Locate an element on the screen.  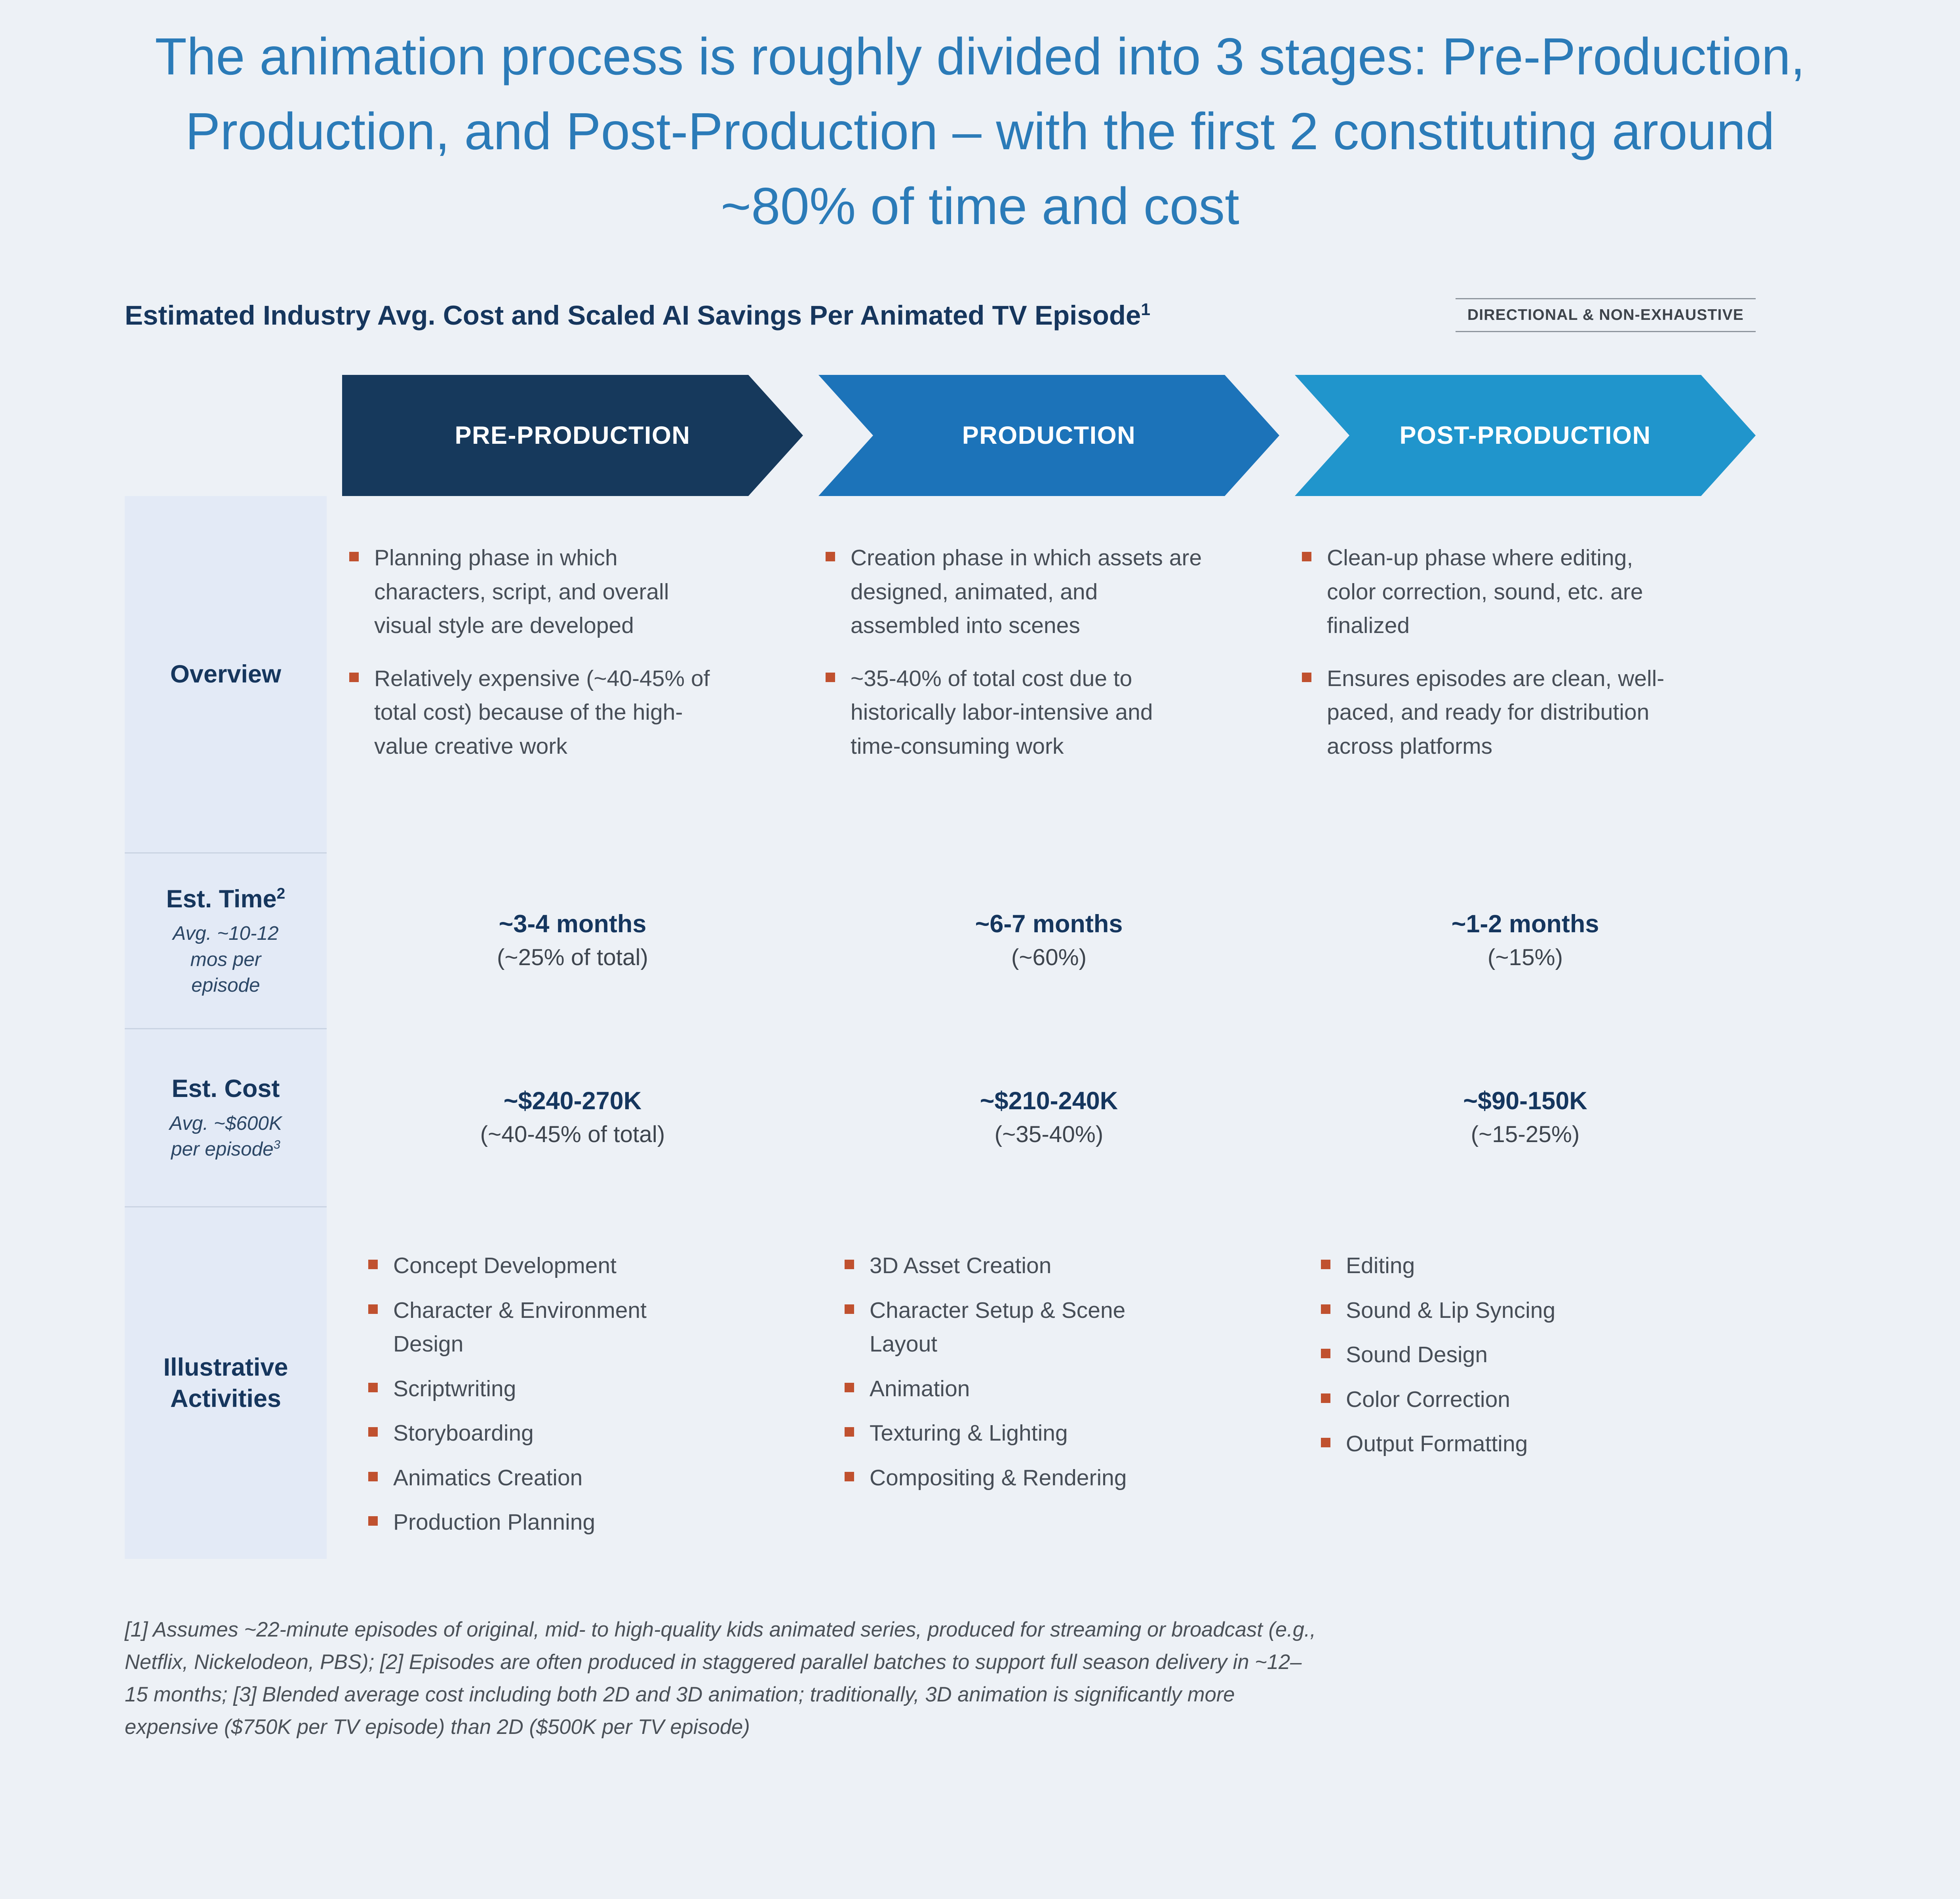
row-label-note-text: Avg. ~$600K per episode is located at coordinates (225, 1136).